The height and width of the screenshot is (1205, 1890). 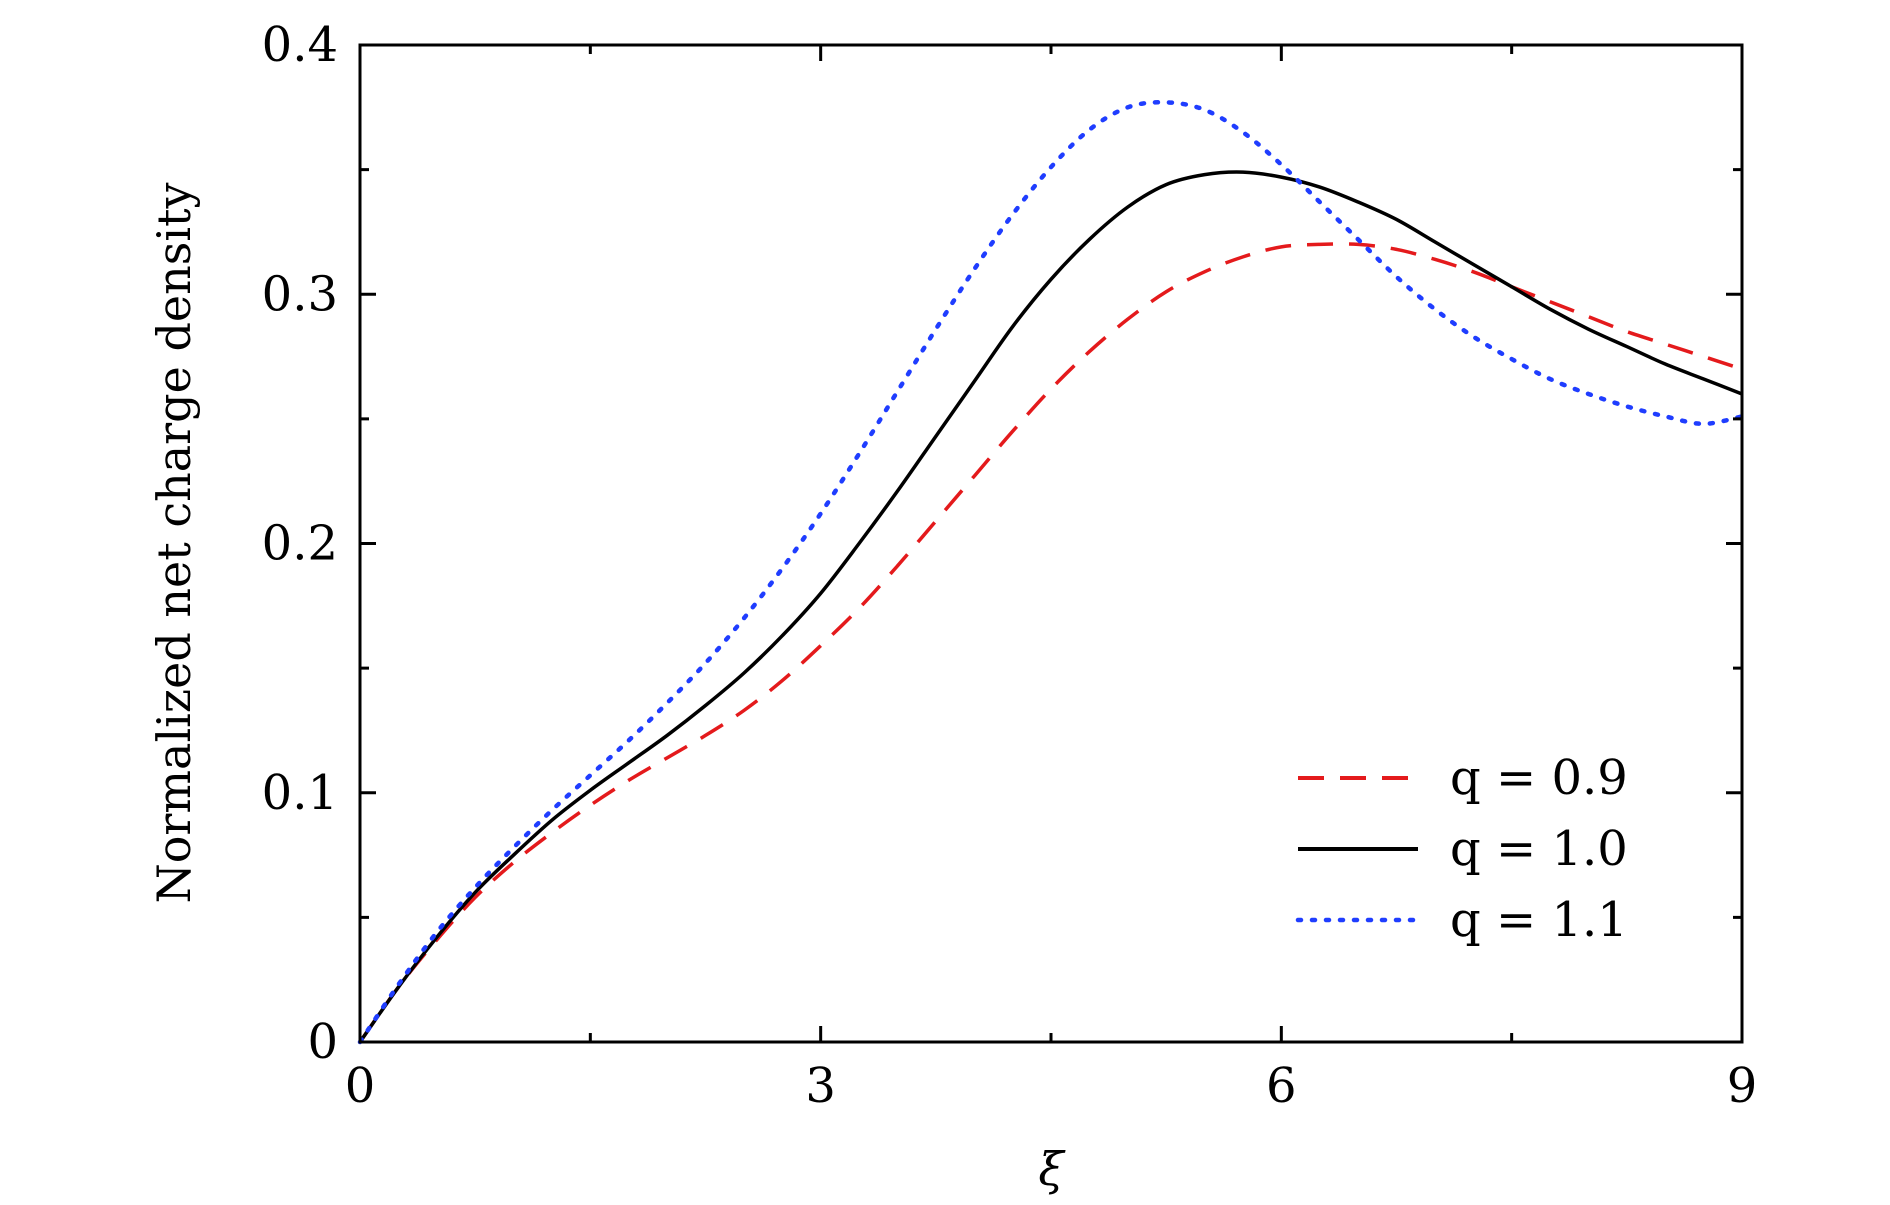 What do you see at coordinates (300, 45) in the screenshot?
I see `y-tick-label: 0.4` at bounding box center [300, 45].